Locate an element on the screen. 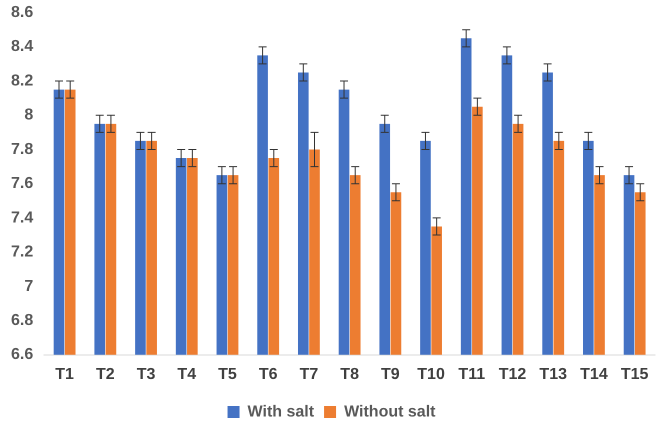 The height and width of the screenshot is (434, 669). x-tick-label: T11 is located at coordinates (472, 374).